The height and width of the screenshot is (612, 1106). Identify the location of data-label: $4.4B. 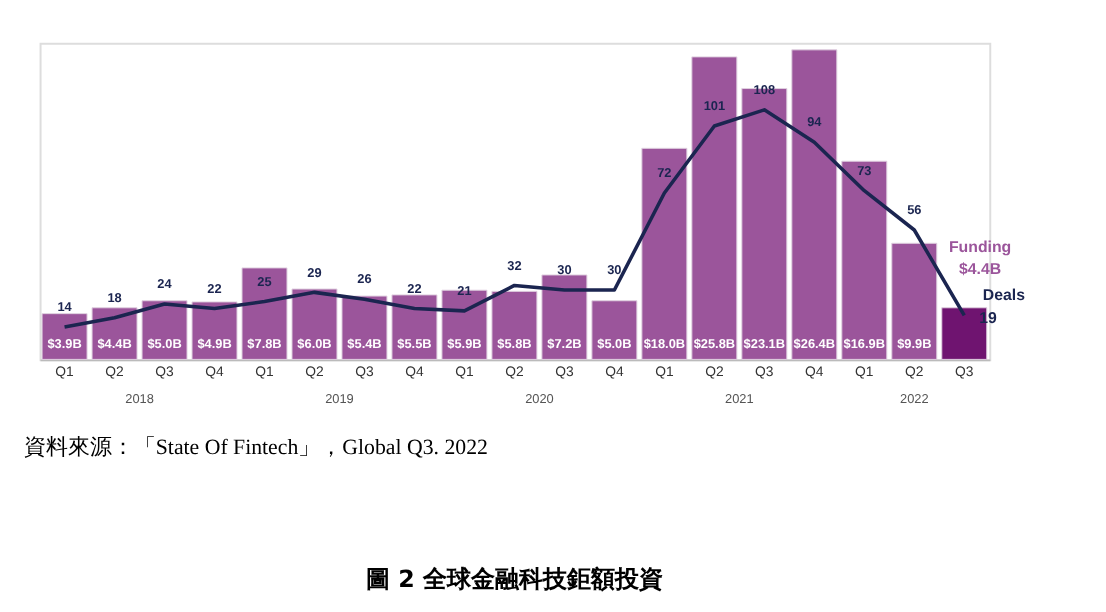
(980, 269).